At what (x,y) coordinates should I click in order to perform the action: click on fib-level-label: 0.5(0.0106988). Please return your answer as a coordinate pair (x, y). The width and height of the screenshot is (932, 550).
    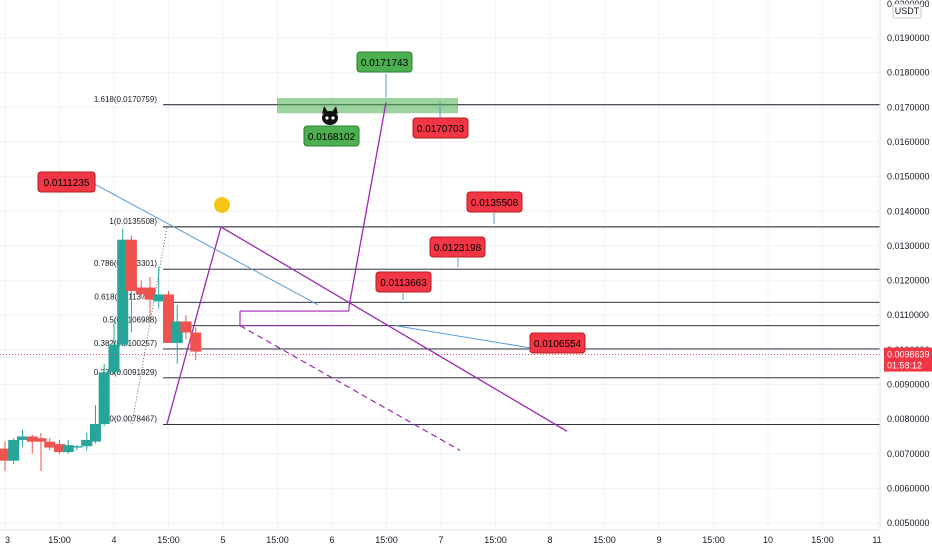
    Looking at the image, I should click on (130, 320).